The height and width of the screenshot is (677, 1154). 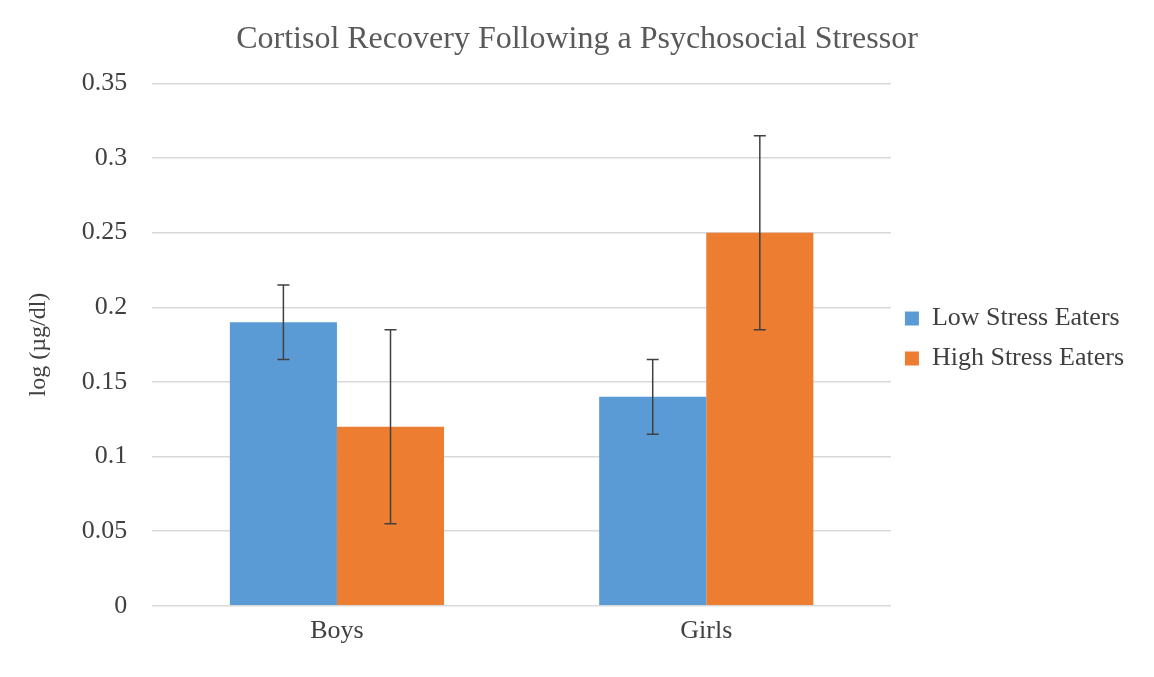 I want to click on y-axis-title: log (µg/dl), so click(x=36, y=344).